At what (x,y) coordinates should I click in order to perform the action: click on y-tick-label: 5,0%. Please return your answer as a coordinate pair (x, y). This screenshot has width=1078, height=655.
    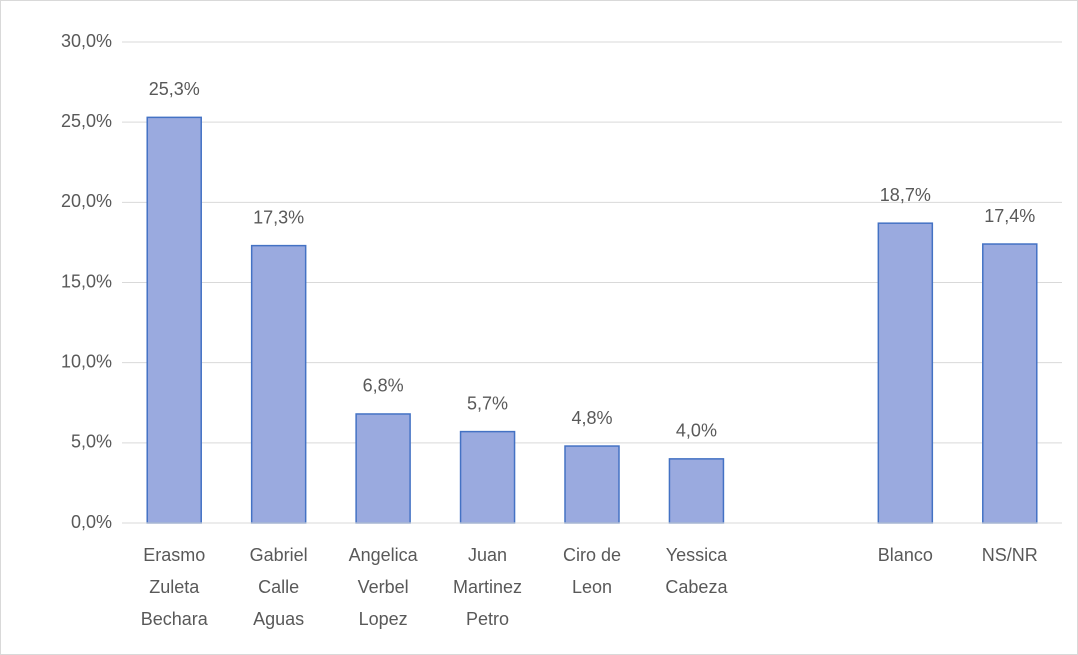
    Looking at the image, I should click on (91, 442).